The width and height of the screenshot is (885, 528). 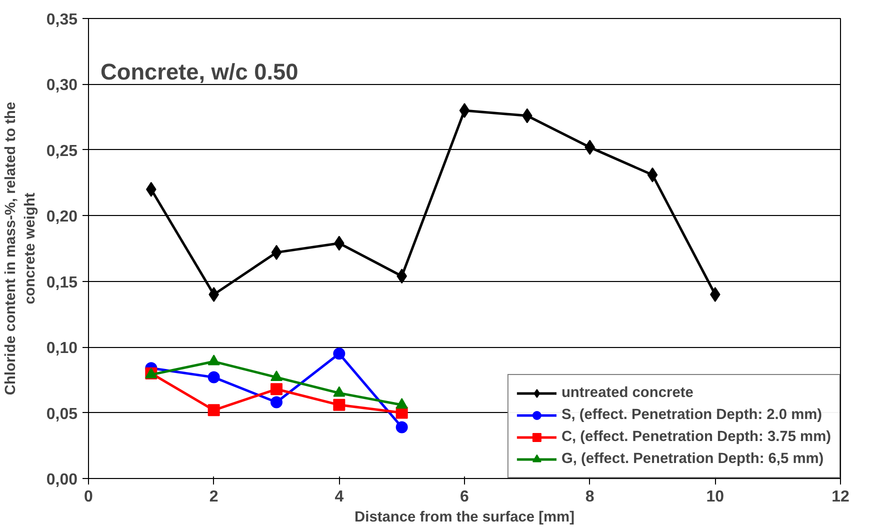 What do you see at coordinates (589, 497) in the screenshot?
I see `x-tick-label: 8` at bounding box center [589, 497].